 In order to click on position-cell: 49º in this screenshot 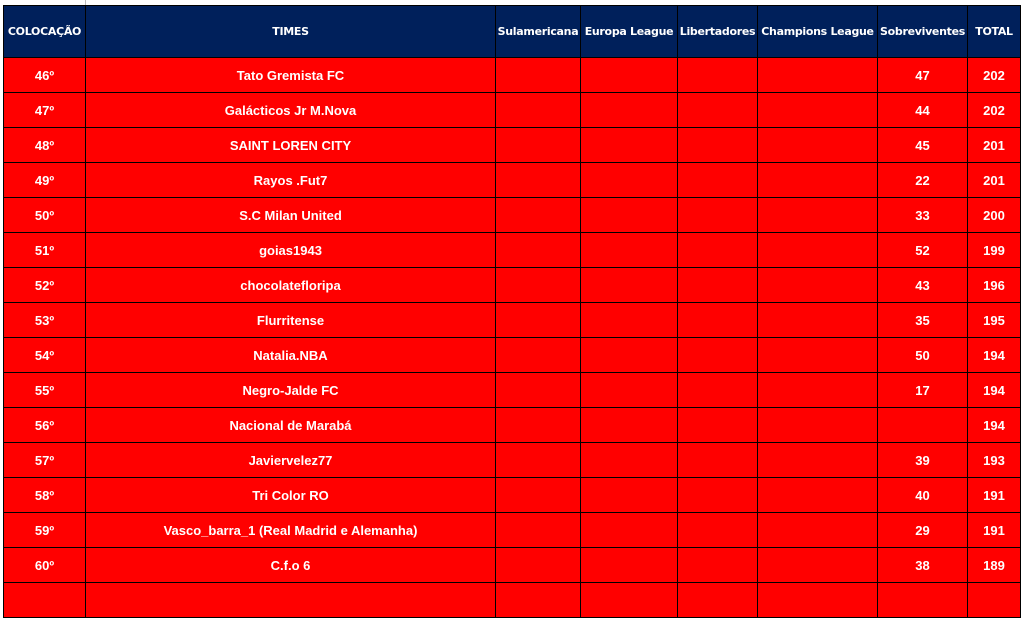, I will do `click(44, 180)`.